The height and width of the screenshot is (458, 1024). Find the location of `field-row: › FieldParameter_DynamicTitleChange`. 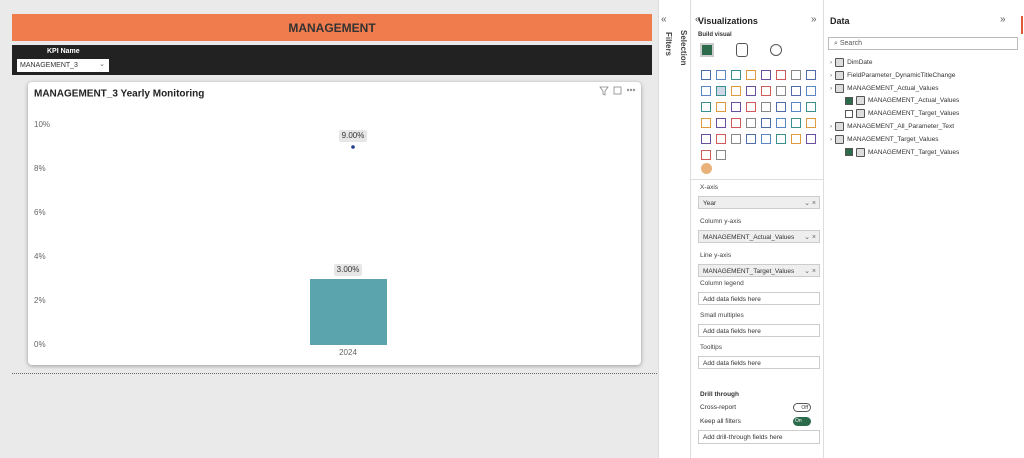

field-row: › FieldParameter_DynamicTitleChange is located at coordinates (893, 75).